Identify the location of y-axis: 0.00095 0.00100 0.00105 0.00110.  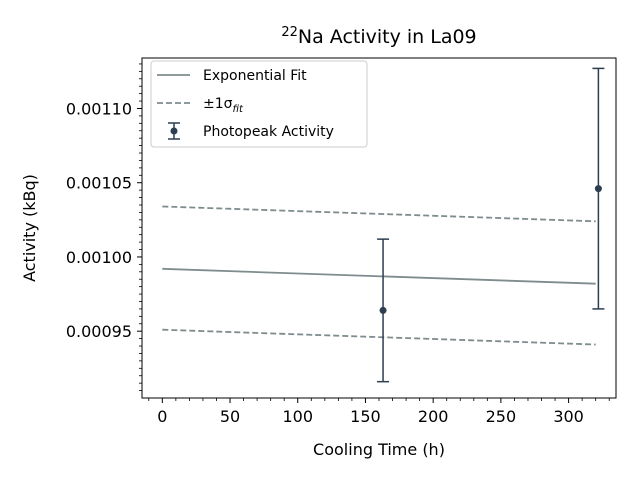
(104, 227).